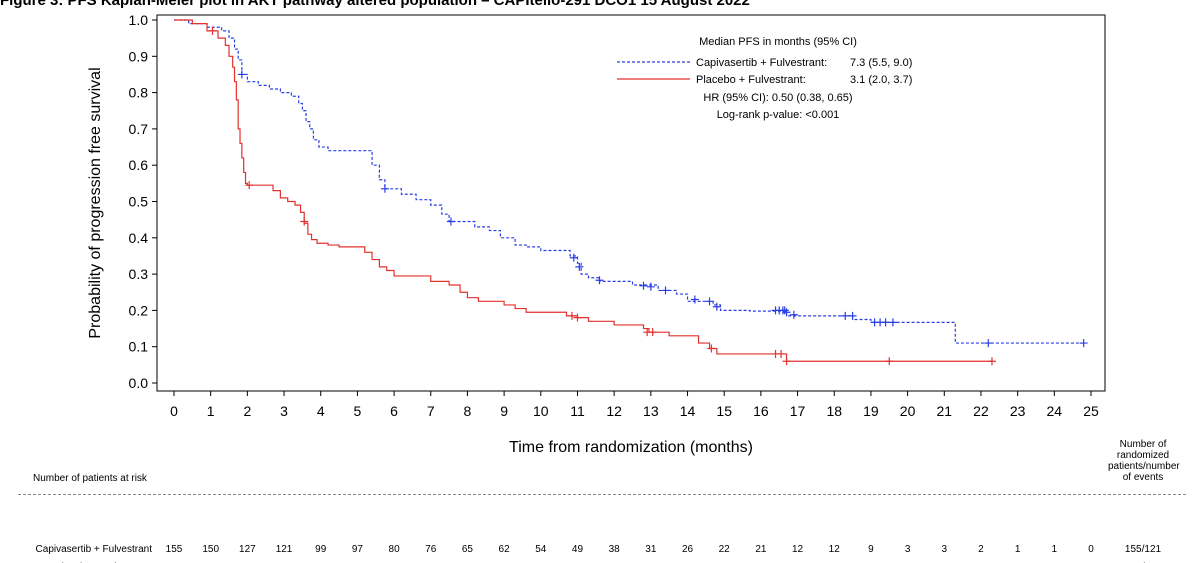 Image resolution: width=1200 pixels, height=563 pixels. Describe the element at coordinates (798, 411) in the screenshot. I see `x-tick-label: 17` at that location.